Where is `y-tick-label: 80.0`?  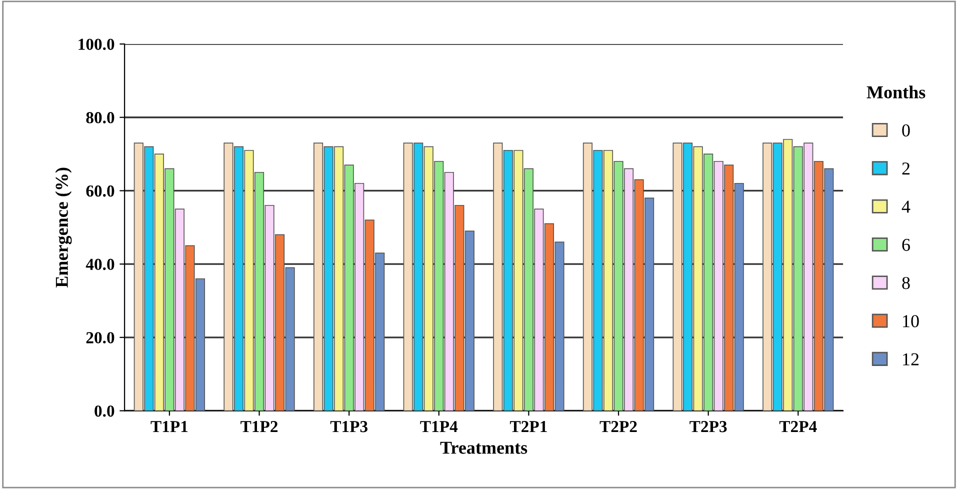 y-tick-label: 80.0 is located at coordinates (100, 118).